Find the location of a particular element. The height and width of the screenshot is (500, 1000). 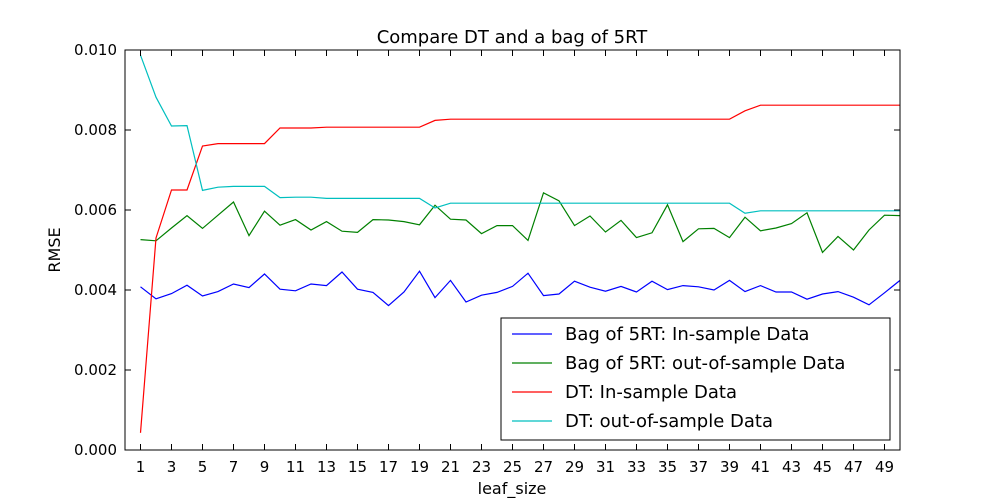

x-tick-label: 7 is located at coordinates (234, 467).